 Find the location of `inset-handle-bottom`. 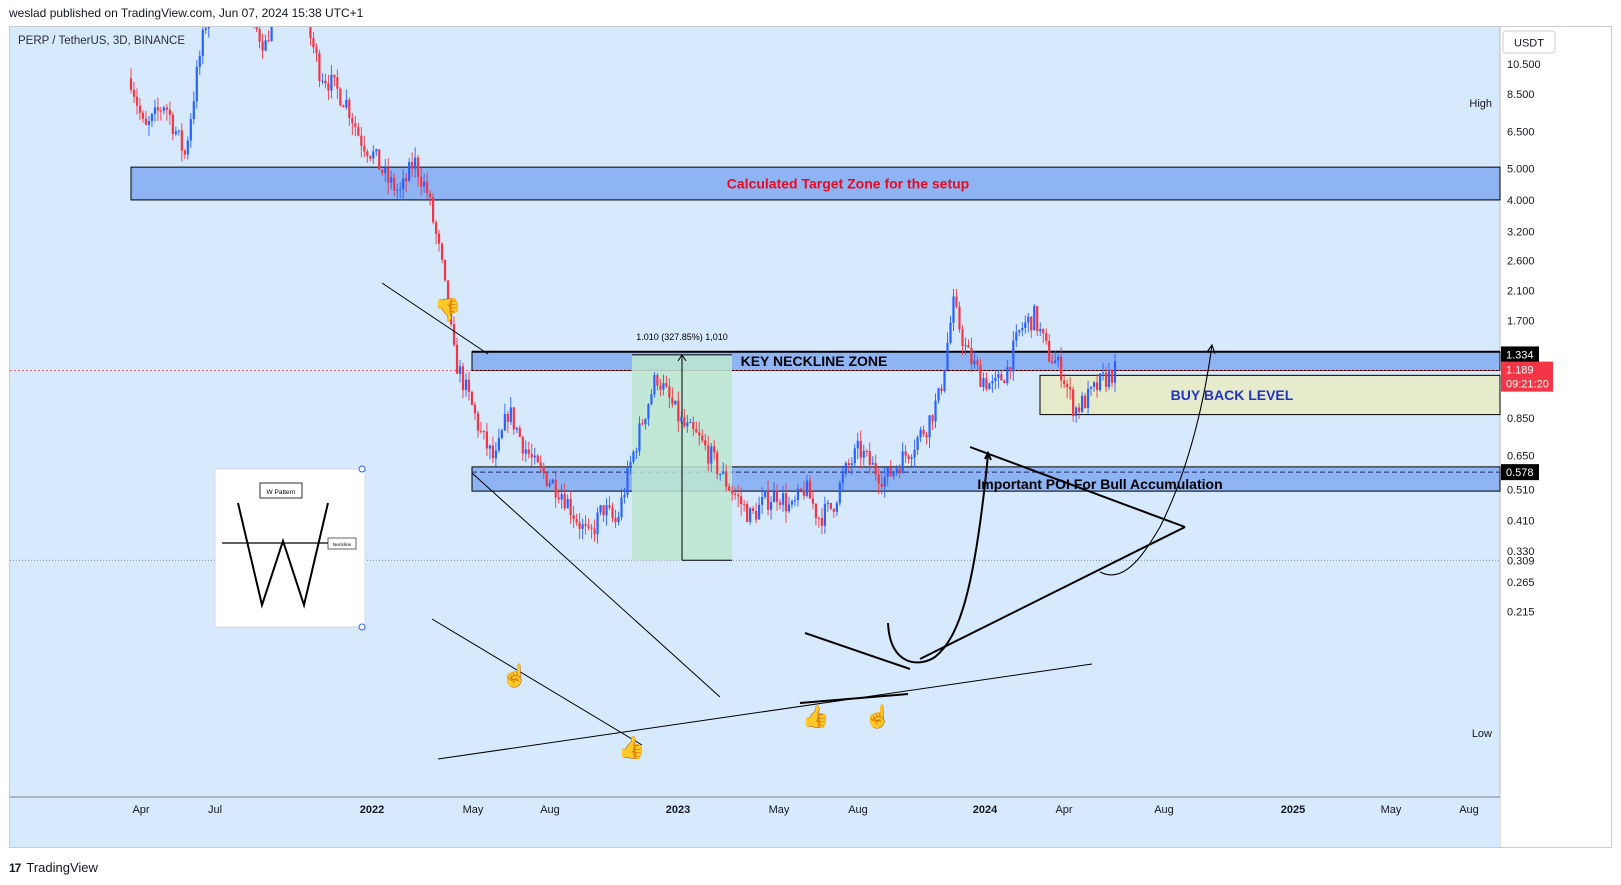

inset-handle-bottom is located at coordinates (362, 627).